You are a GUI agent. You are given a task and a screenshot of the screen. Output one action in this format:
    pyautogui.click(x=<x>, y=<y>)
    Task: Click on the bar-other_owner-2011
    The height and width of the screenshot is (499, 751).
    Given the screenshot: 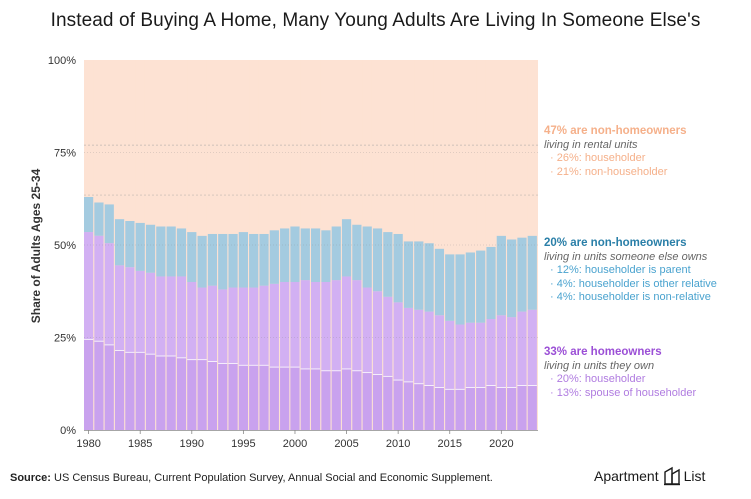 What is the action you would take?
    pyautogui.click(x=408, y=274)
    